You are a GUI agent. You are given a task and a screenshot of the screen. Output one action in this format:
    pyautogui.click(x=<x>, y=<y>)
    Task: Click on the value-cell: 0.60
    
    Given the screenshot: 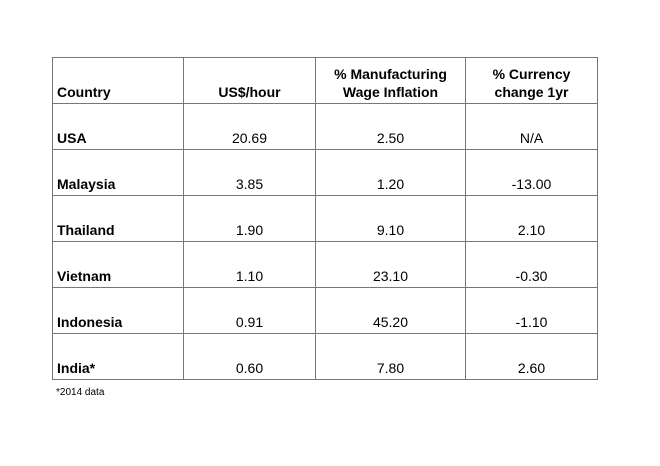 What is the action you would take?
    pyautogui.click(x=249, y=356)
    